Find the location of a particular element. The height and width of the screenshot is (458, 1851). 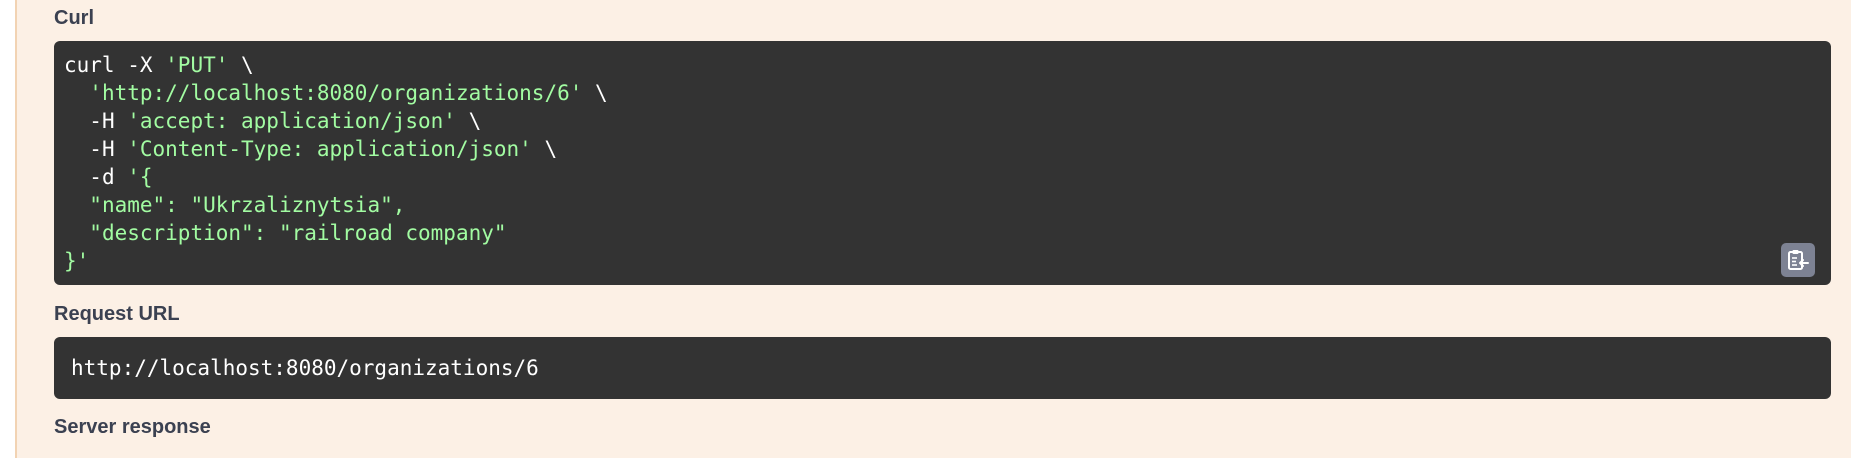

curl-url: 'http://localhost:8080/organizations/6' is located at coordinates (336, 93).